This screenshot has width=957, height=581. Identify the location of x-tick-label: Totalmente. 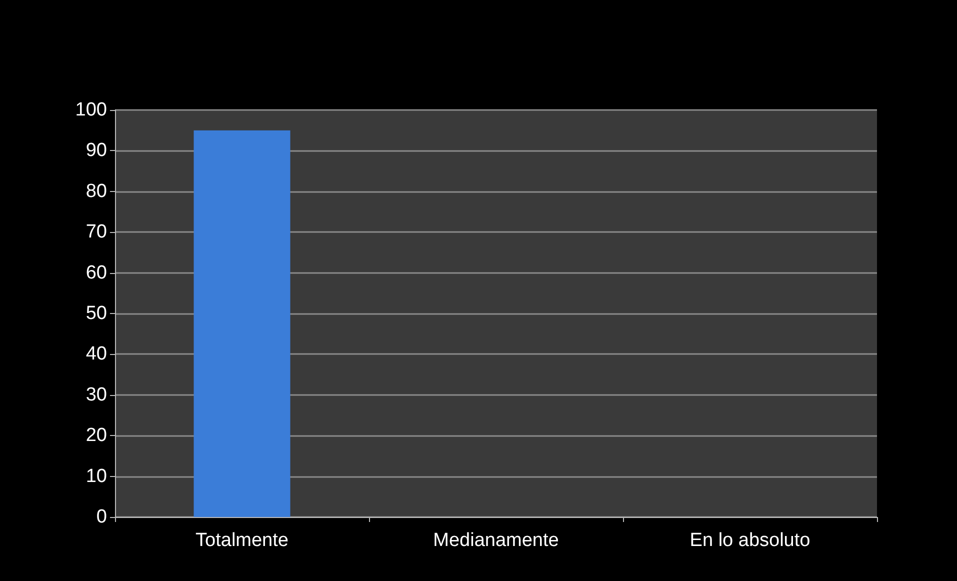
(242, 540).